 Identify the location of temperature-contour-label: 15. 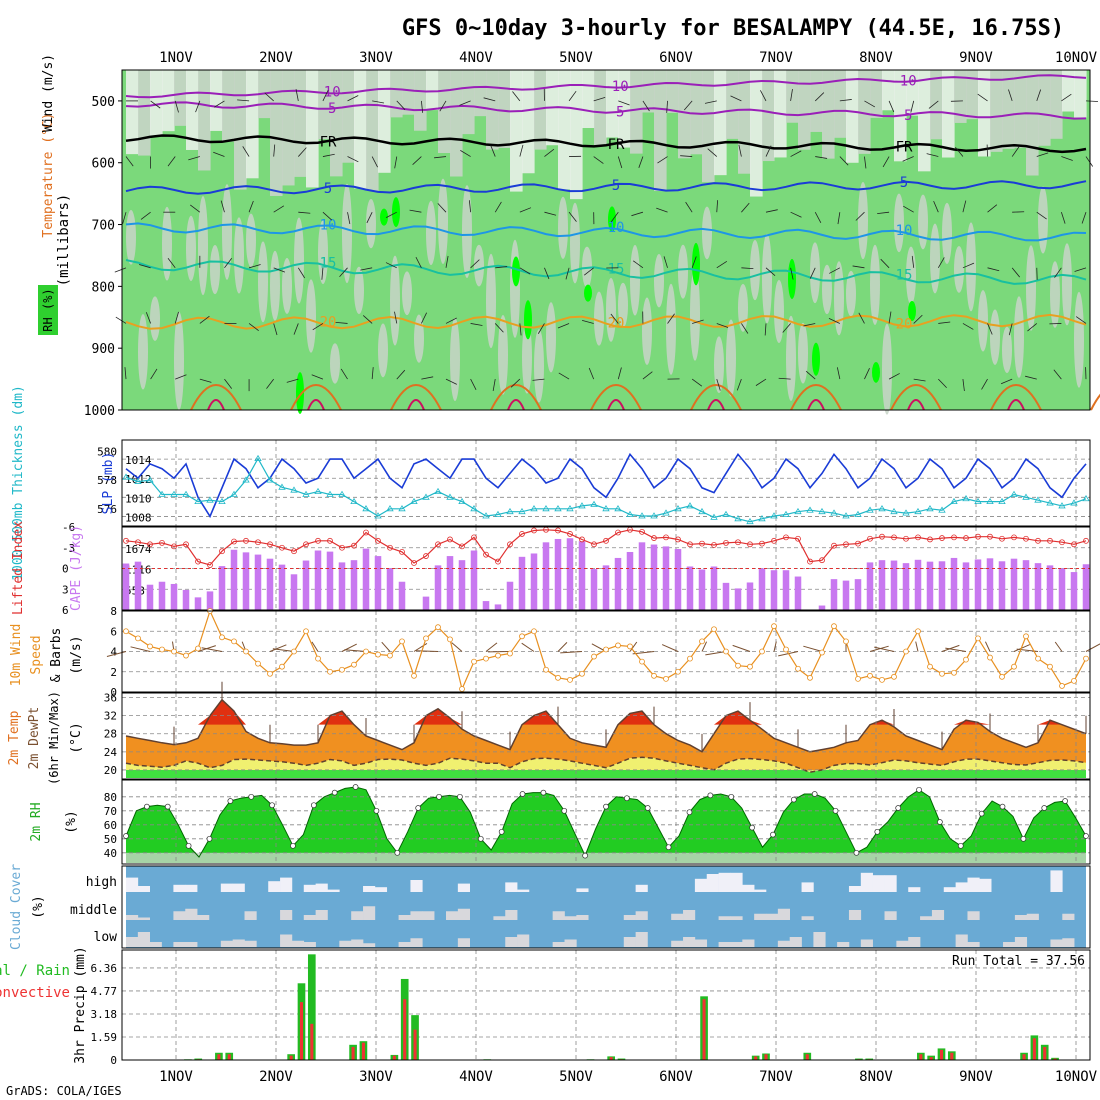
(328, 264).